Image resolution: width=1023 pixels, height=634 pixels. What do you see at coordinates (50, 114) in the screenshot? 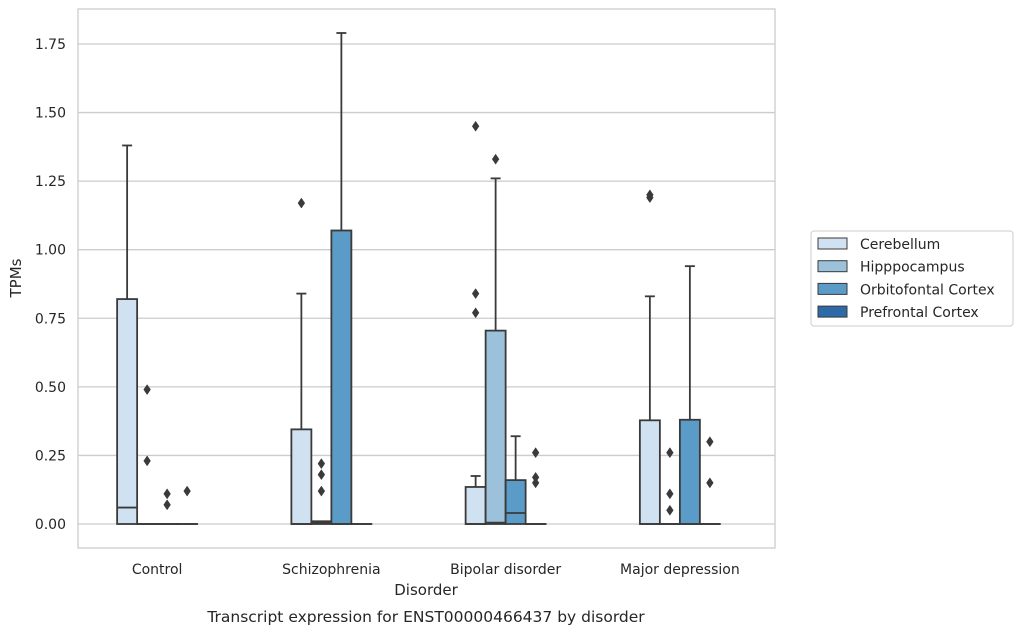
I see `y-tick-label: 1.50` at bounding box center [50, 114].